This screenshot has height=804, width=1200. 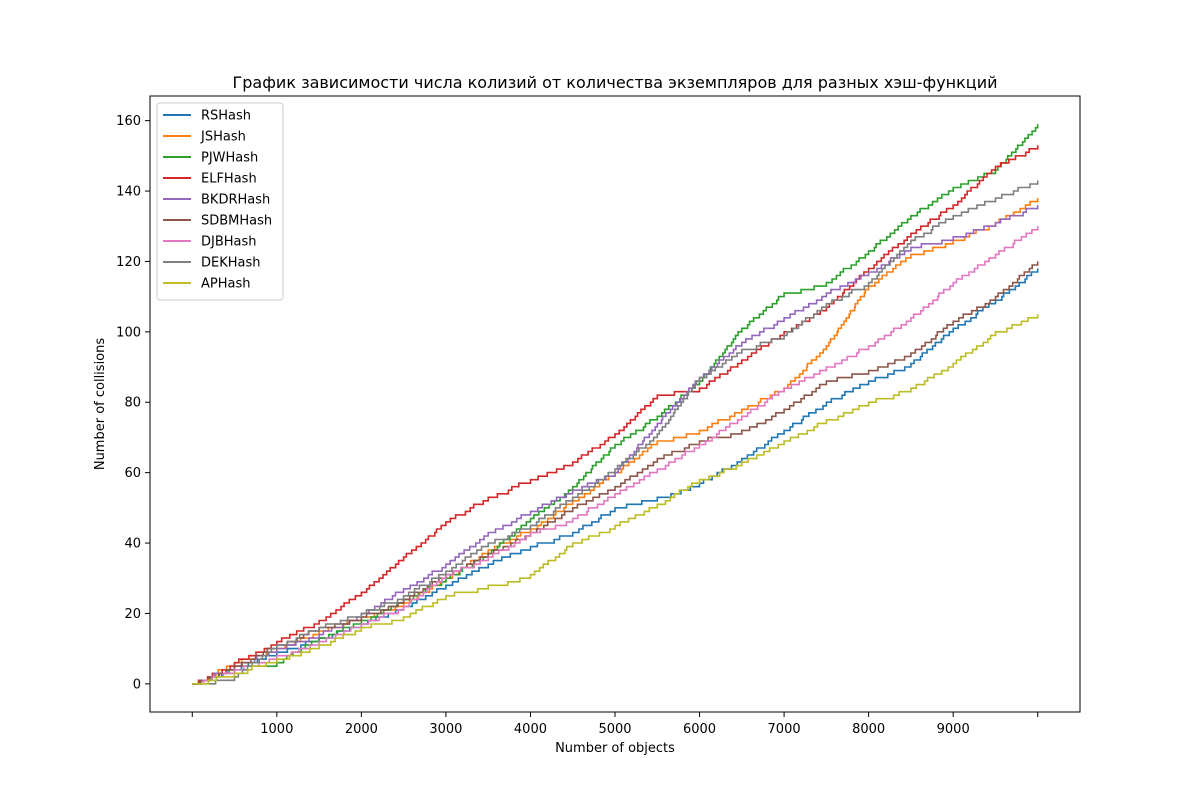 What do you see at coordinates (229, 179) in the screenshot?
I see `legend-label-elfhash: ELFHash` at bounding box center [229, 179].